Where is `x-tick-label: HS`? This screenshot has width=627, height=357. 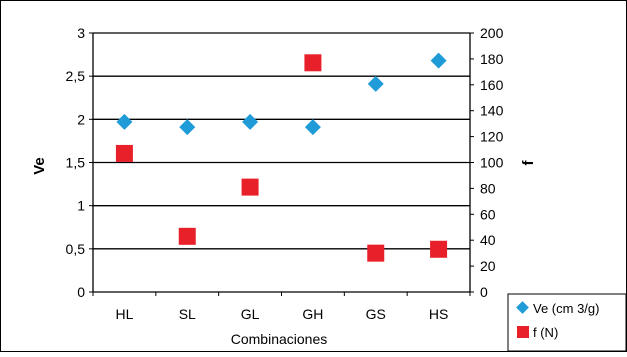
x-tick-label: HS is located at coordinates (438, 314).